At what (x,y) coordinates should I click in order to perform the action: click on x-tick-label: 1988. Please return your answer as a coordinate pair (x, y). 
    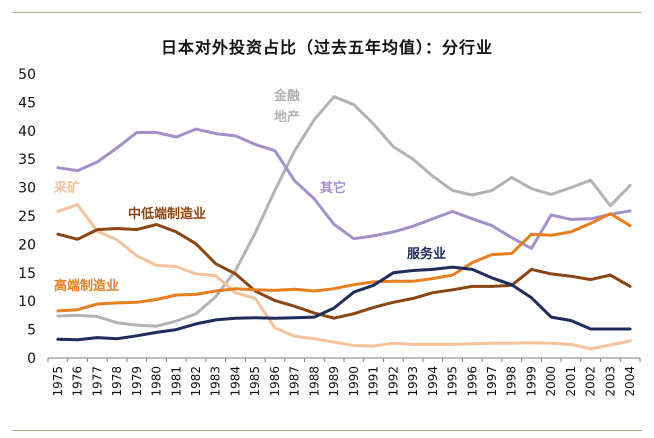
    Looking at the image, I should click on (314, 381).